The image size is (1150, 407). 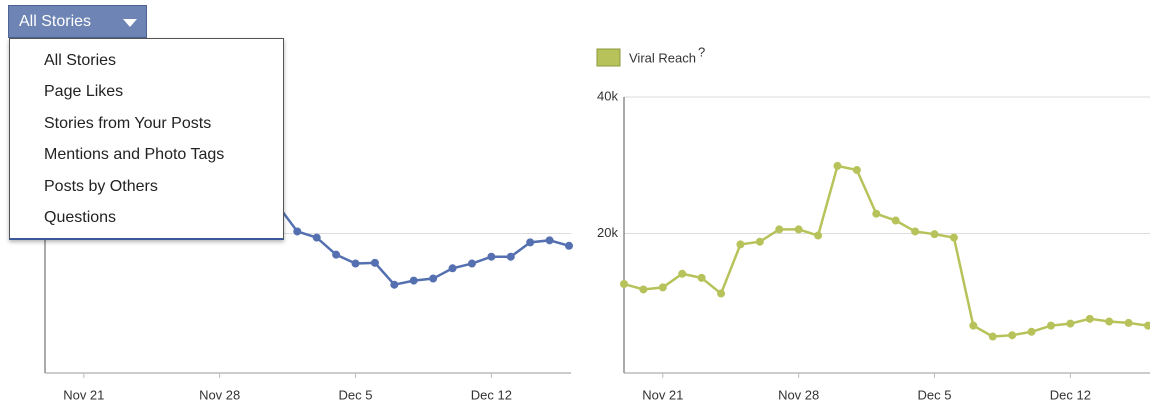 What do you see at coordinates (84, 92) in the screenshot?
I see `dropdown-option: Page Likes` at bounding box center [84, 92].